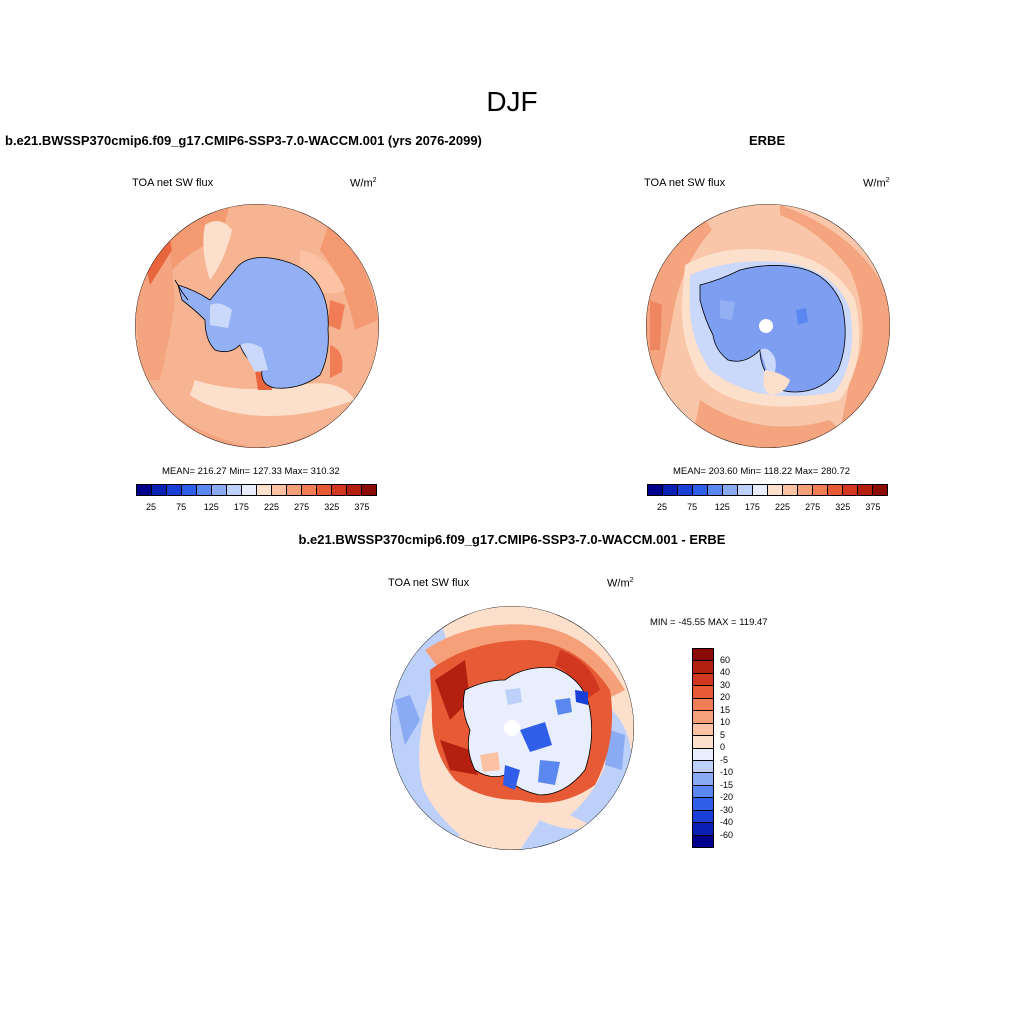 The height and width of the screenshot is (1024, 1024). I want to click on panel-2-stats: MEAN= 203.60 Min= 118.22 Max= 280.72, so click(762, 471).